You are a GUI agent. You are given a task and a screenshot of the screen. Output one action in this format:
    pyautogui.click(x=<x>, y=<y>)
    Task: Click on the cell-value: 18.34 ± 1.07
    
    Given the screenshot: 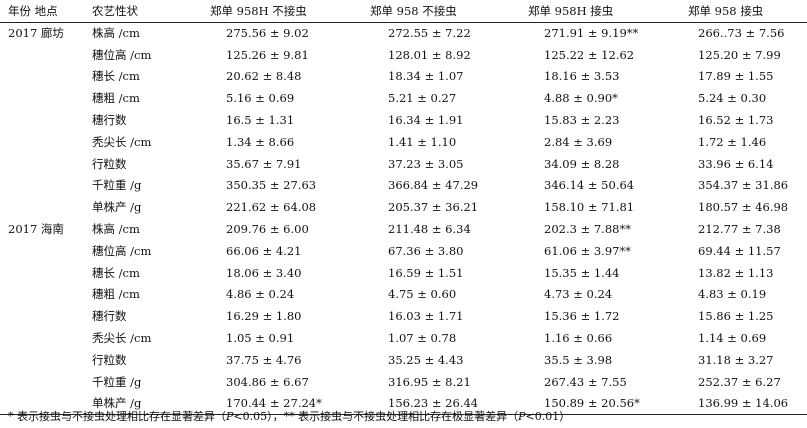 What is the action you would take?
    pyautogui.click(x=426, y=76)
    